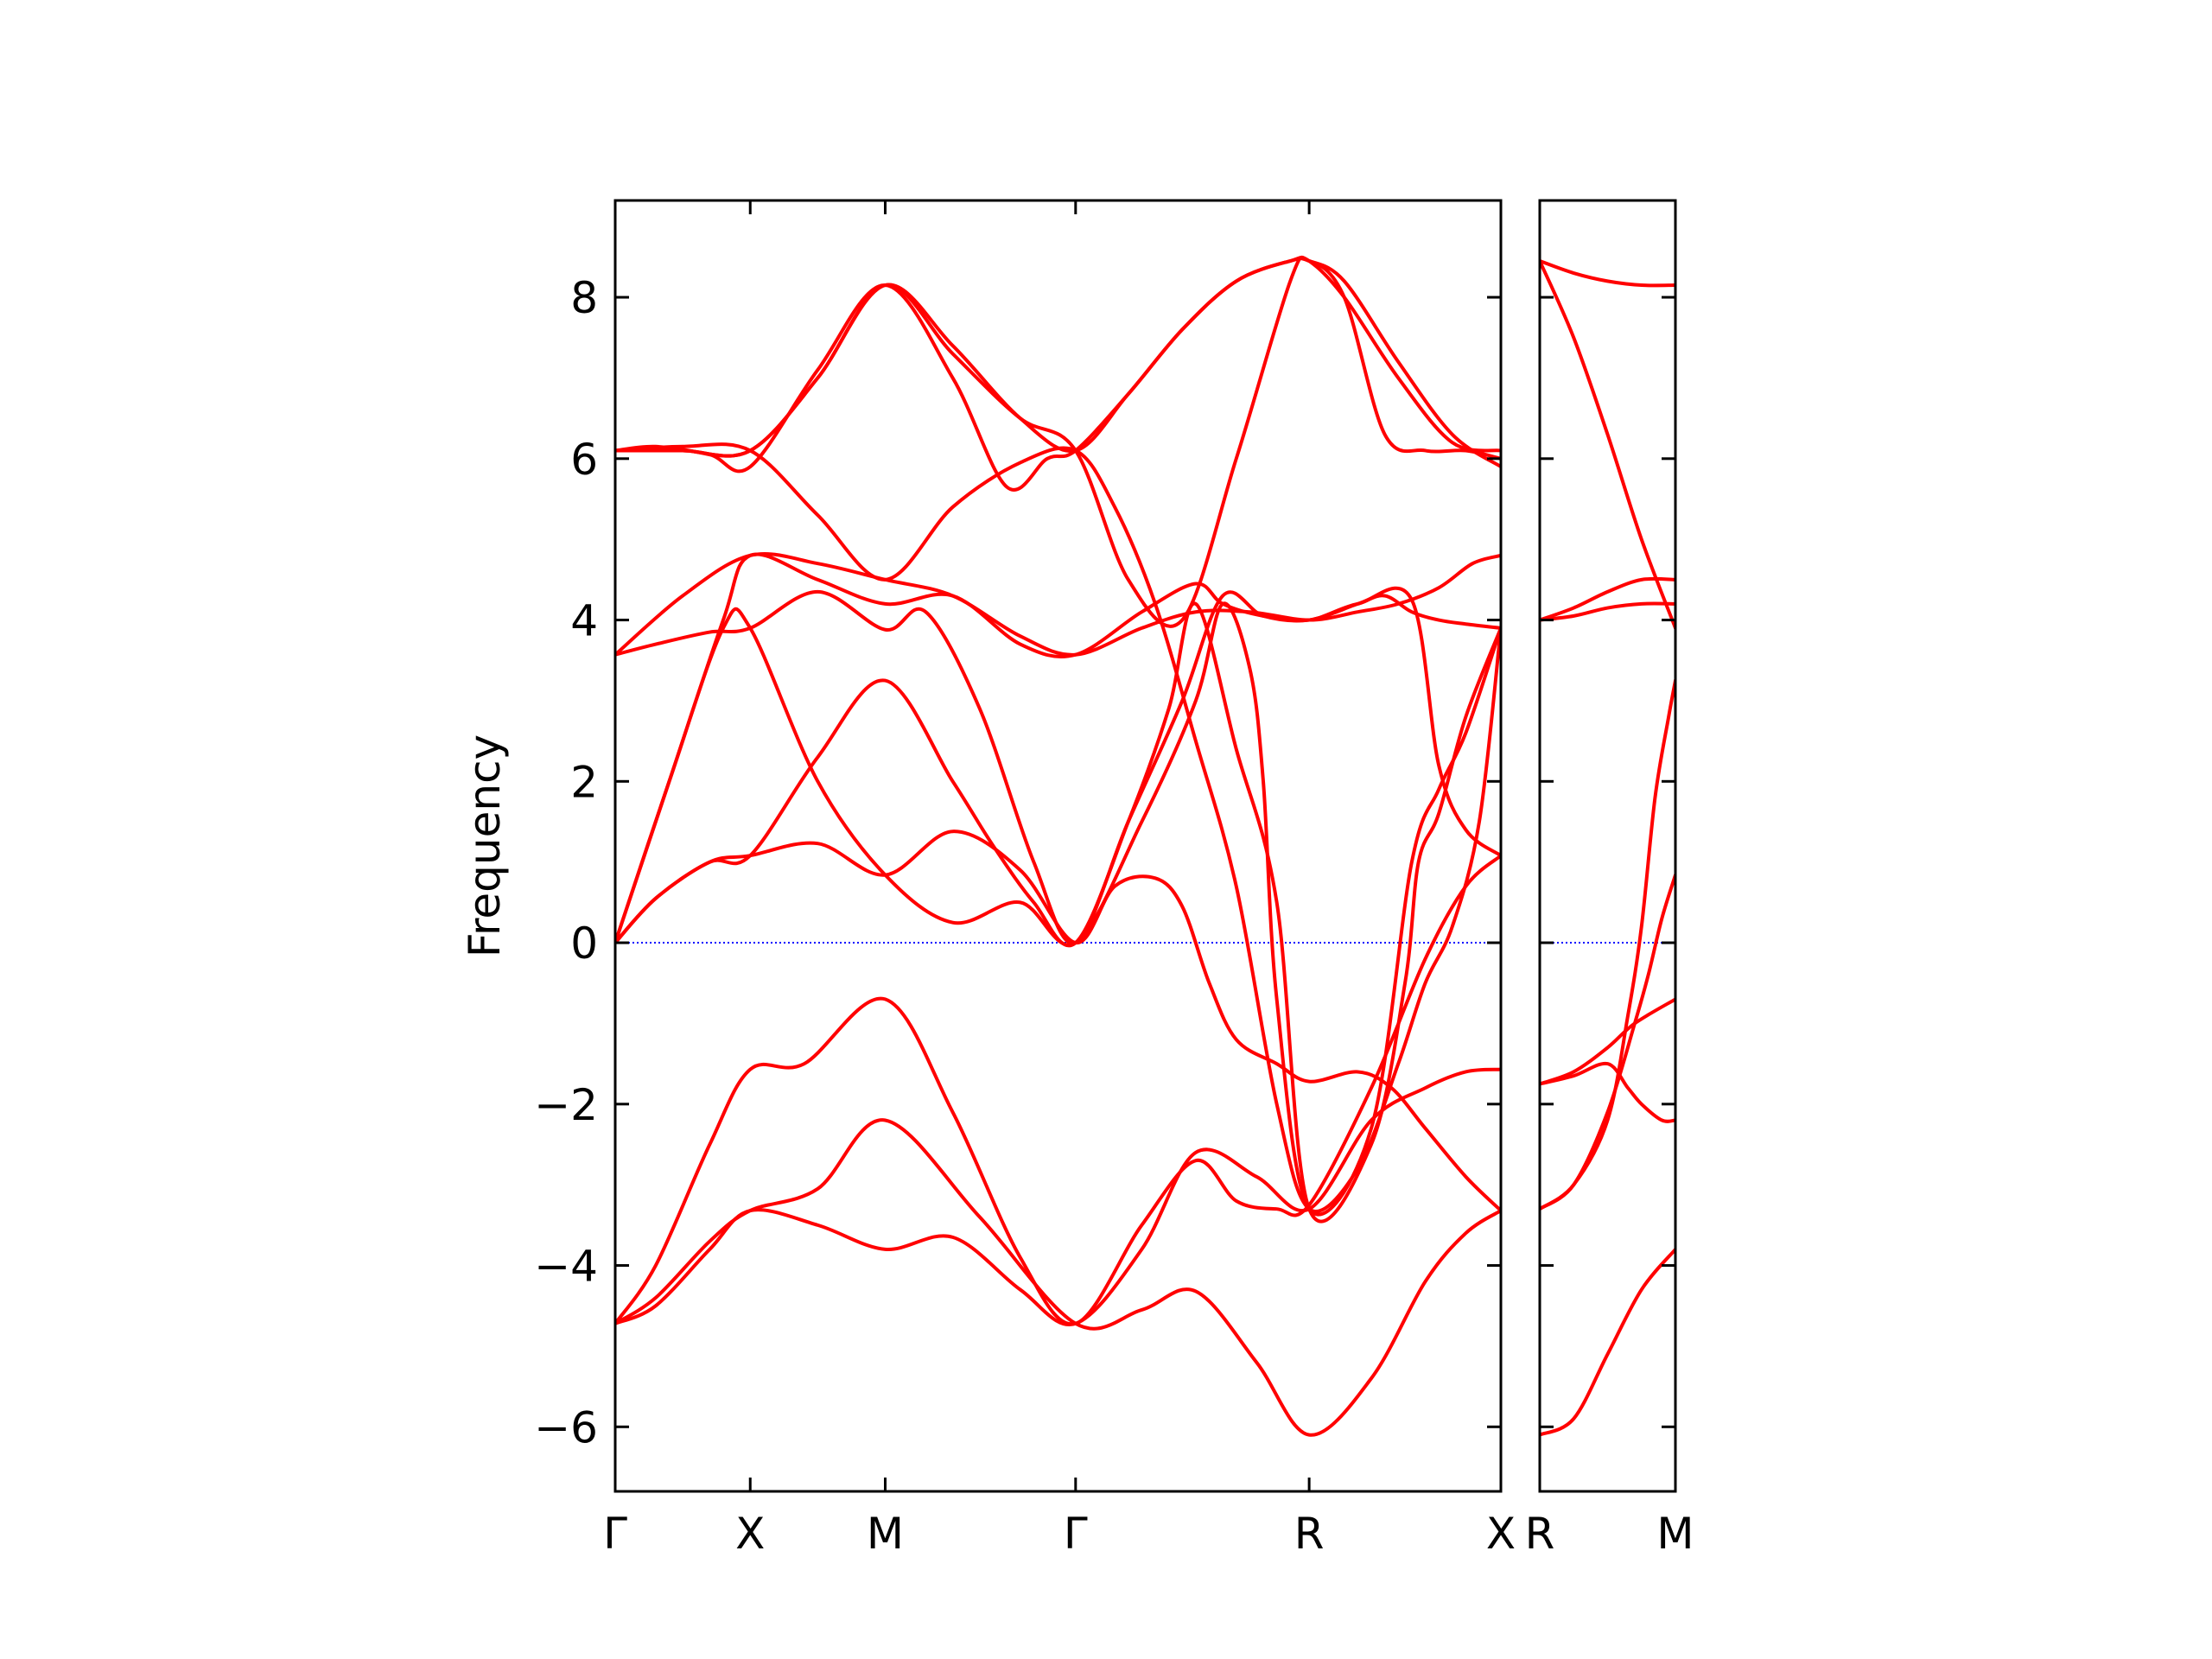 This screenshot has width=2212, height=1659. I want to click on y-tick-label: −4, so click(566, 1267).